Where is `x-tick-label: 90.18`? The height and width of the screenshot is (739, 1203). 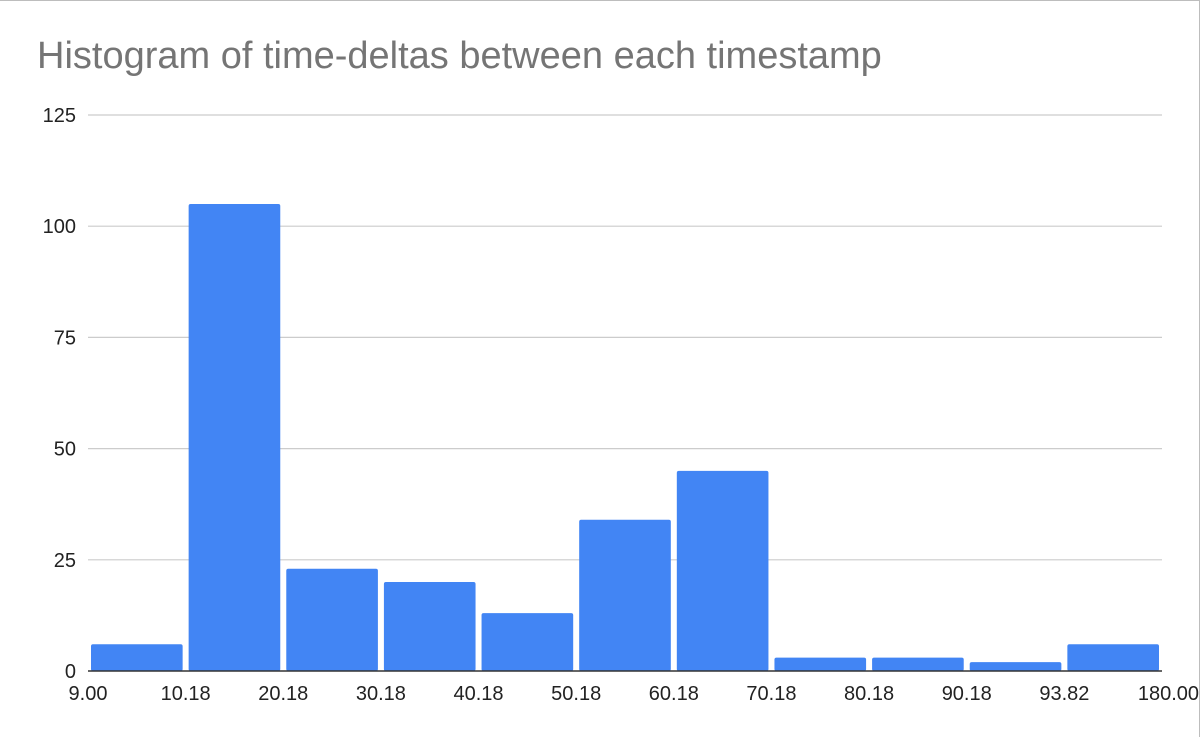
x-tick-label: 90.18 is located at coordinates (967, 694).